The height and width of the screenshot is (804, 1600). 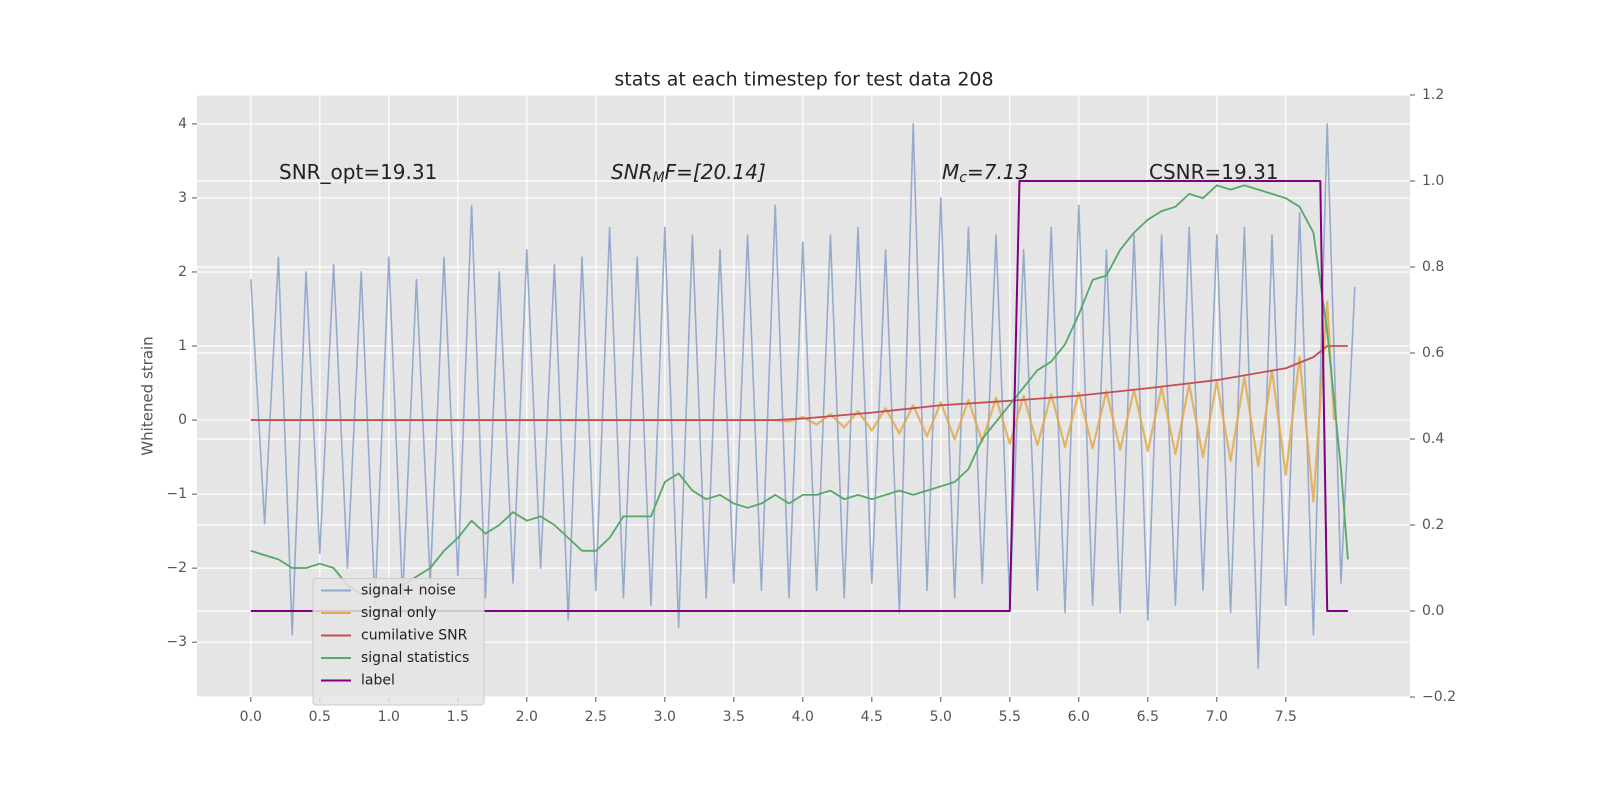 I want to click on y-tick-label: −2, so click(x=176, y=568).